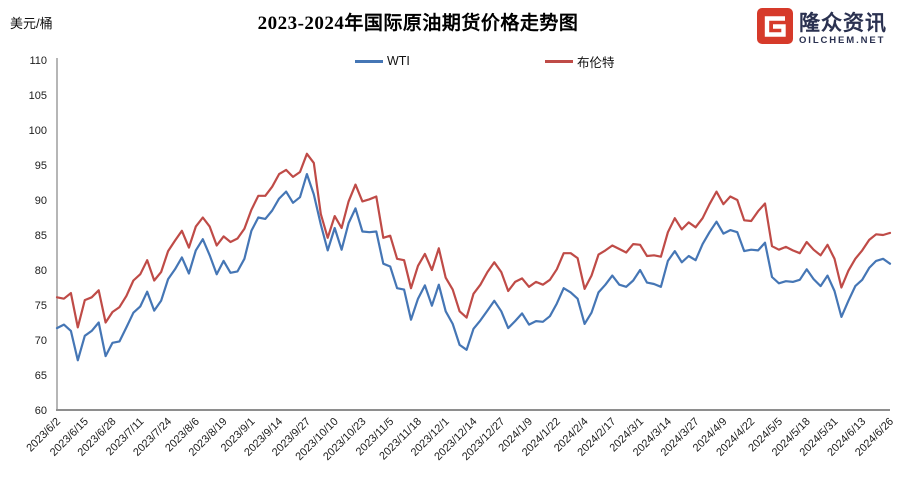 The height and width of the screenshot is (483, 905). What do you see at coordinates (41, 376) in the screenshot?
I see `y-tick-label: 65` at bounding box center [41, 376].